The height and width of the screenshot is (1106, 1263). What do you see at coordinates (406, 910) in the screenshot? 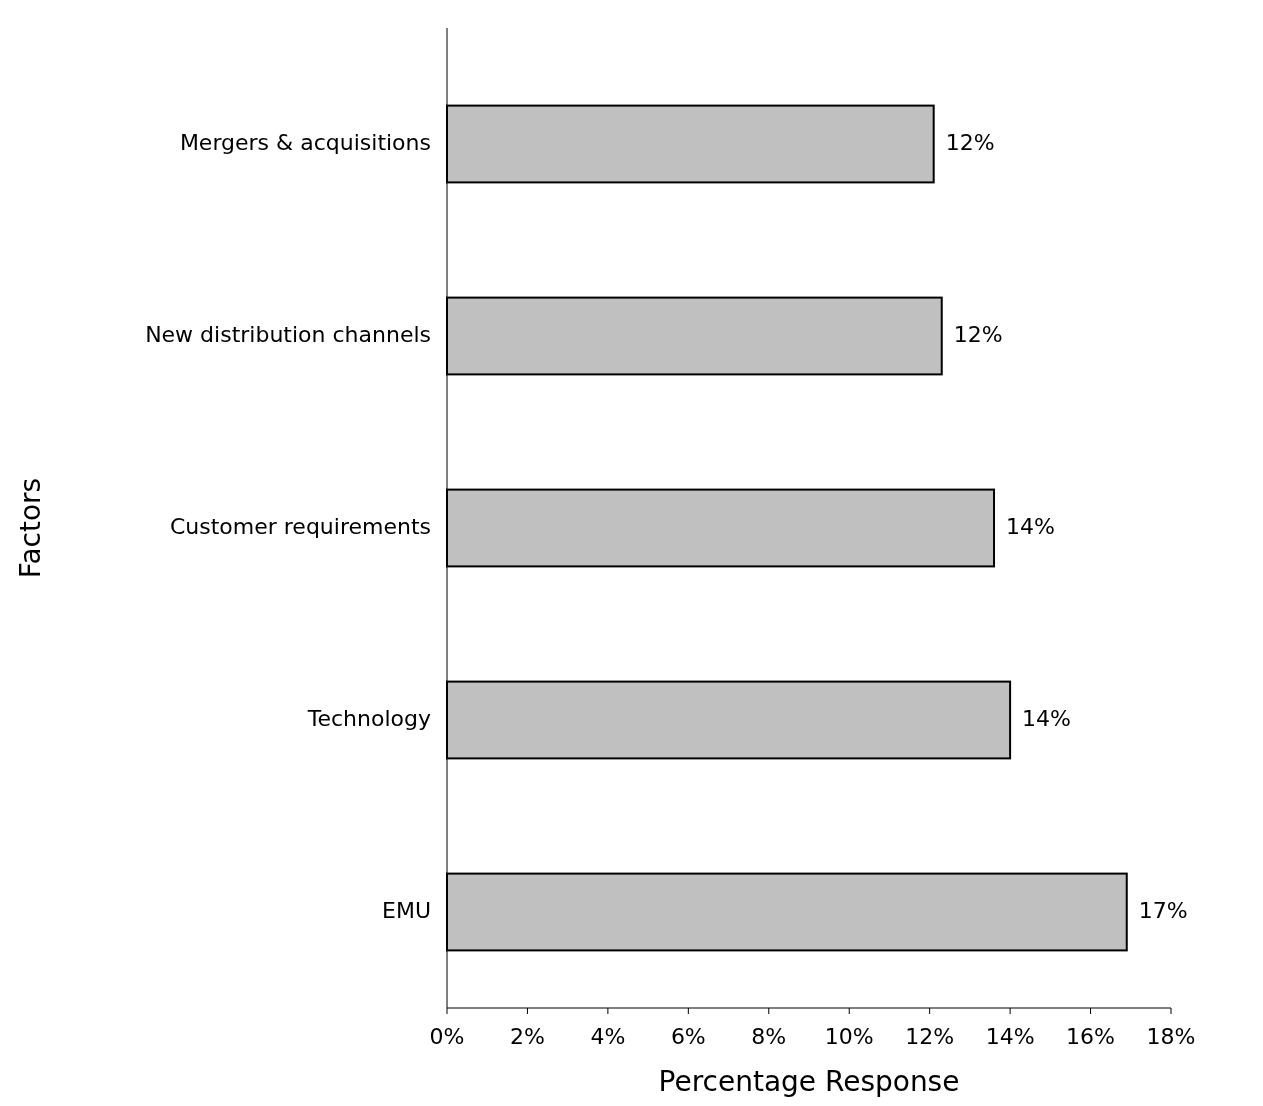
I see `y-tick-label: EMU` at bounding box center [406, 910].